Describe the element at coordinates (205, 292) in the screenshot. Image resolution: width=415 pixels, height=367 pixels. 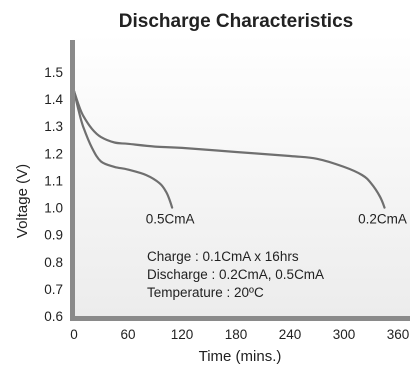
I see `condition-note: Temperature : 20ºC` at that location.